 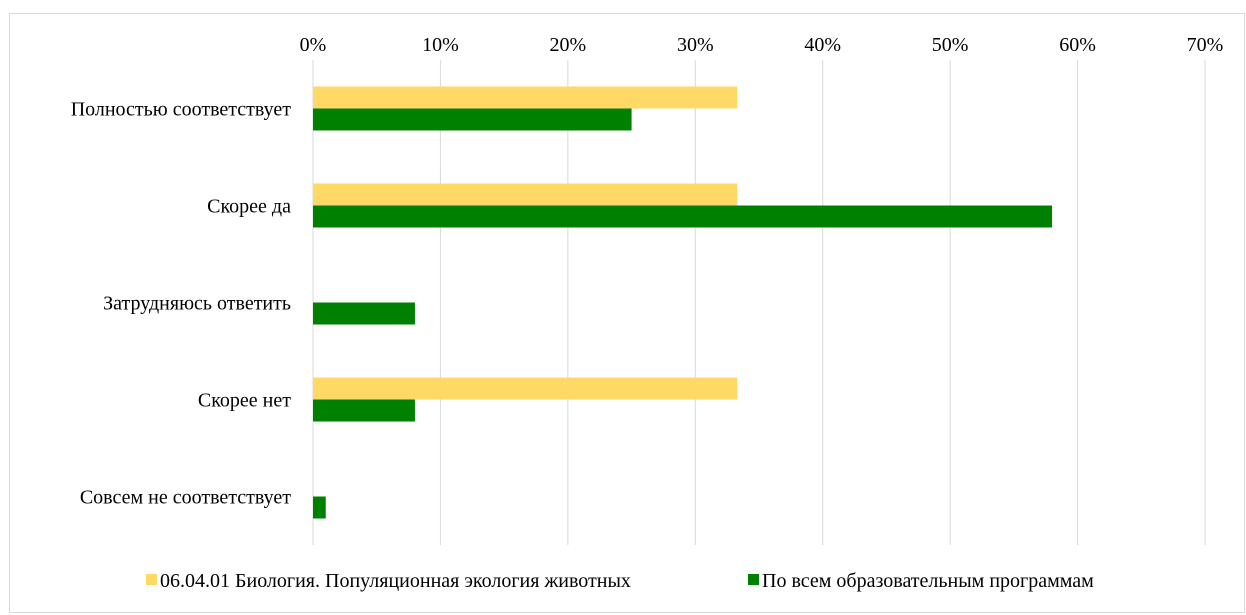 What do you see at coordinates (249, 207) in the screenshot?
I see `category-label: Скорее да` at bounding box center [249, 207].